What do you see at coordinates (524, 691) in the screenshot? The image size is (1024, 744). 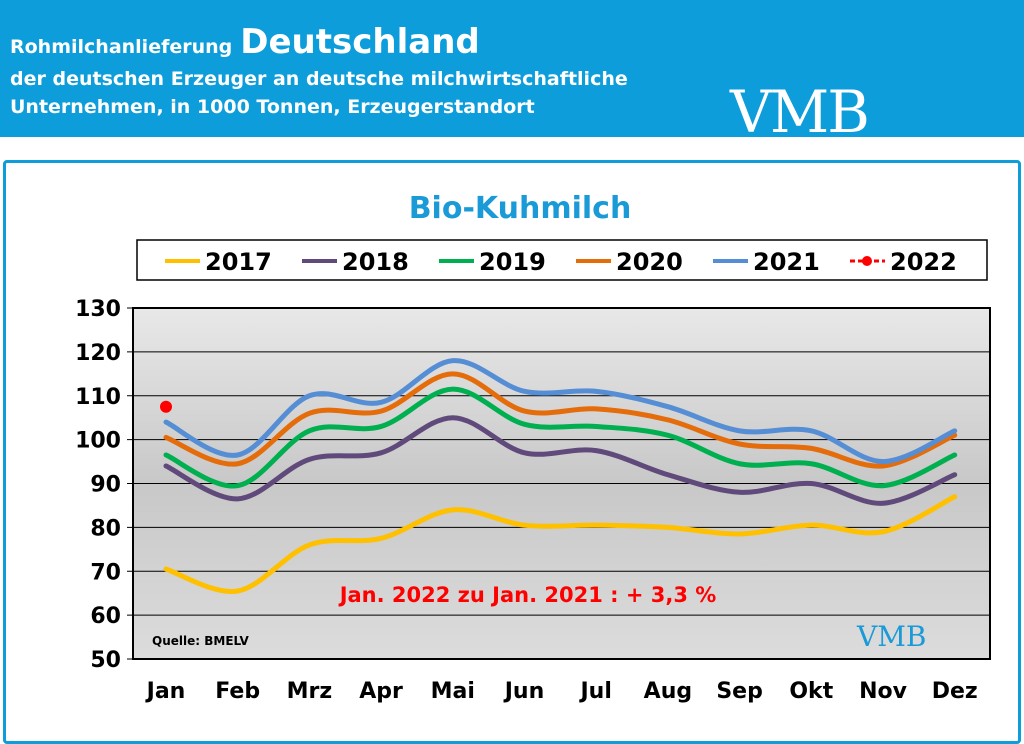 I see `x-tick-label: Jun` at bounding box center [524, 691].